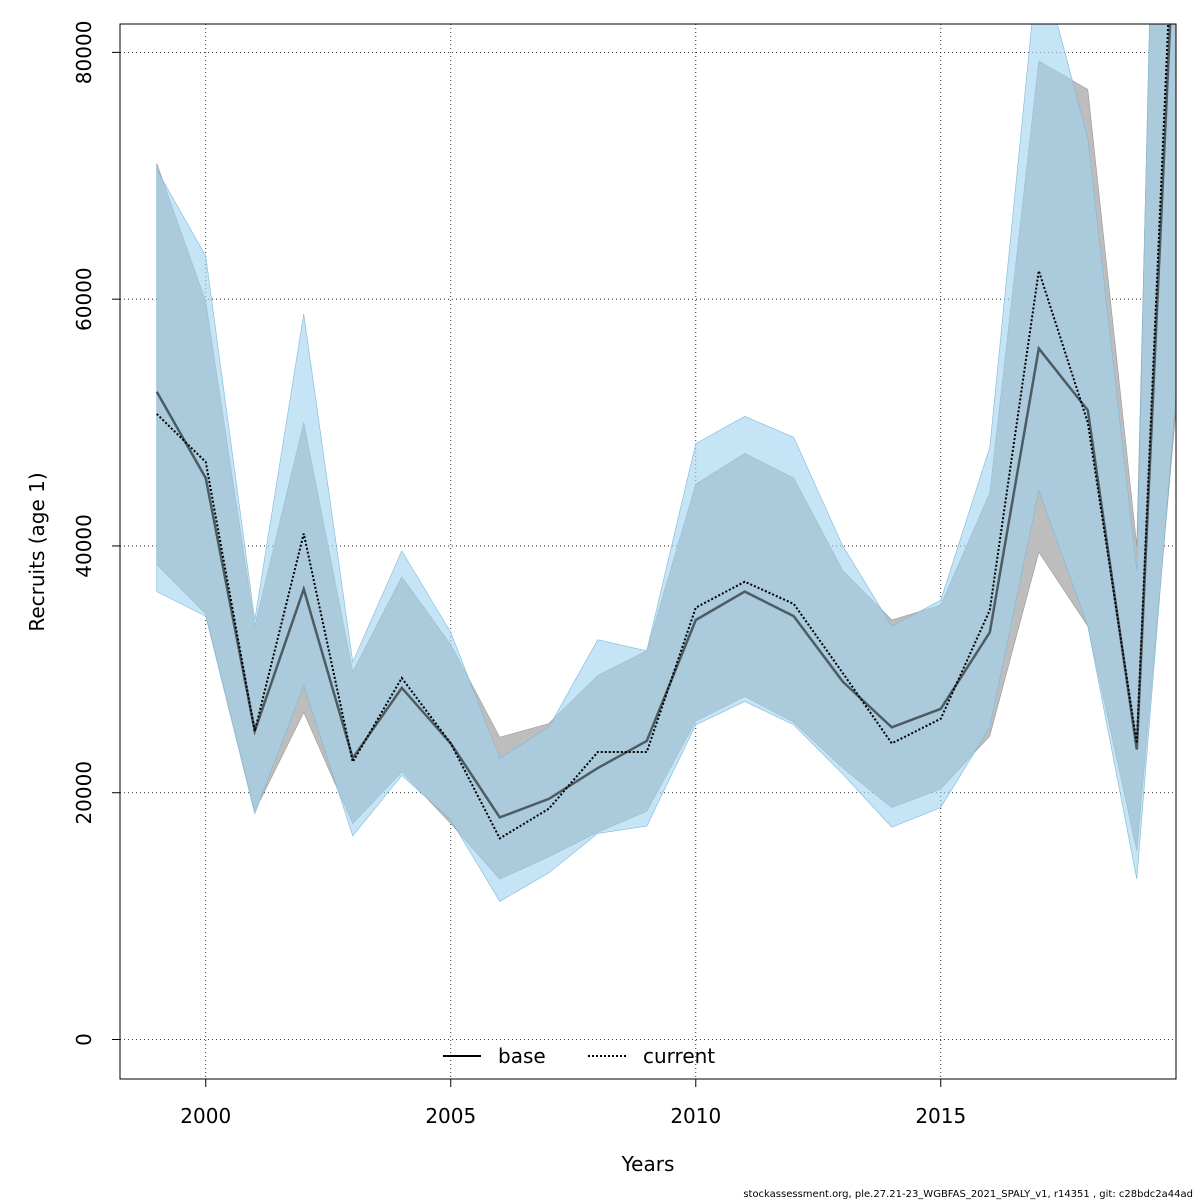 The height and width of the screenshot is (1200, 1200). What do you see at coordinates (84, 793) in the screenshot?
I see `y-tick-label-20000: 20000` at bounding box center [84, 793].